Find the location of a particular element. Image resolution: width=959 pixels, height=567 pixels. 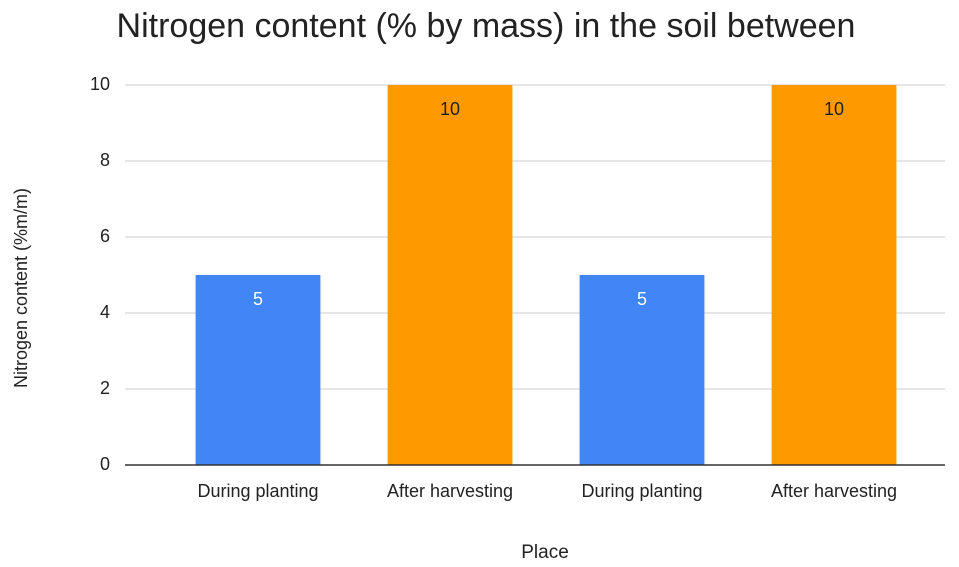

y-tick-label: 2 is located at coordinates (105, 388).